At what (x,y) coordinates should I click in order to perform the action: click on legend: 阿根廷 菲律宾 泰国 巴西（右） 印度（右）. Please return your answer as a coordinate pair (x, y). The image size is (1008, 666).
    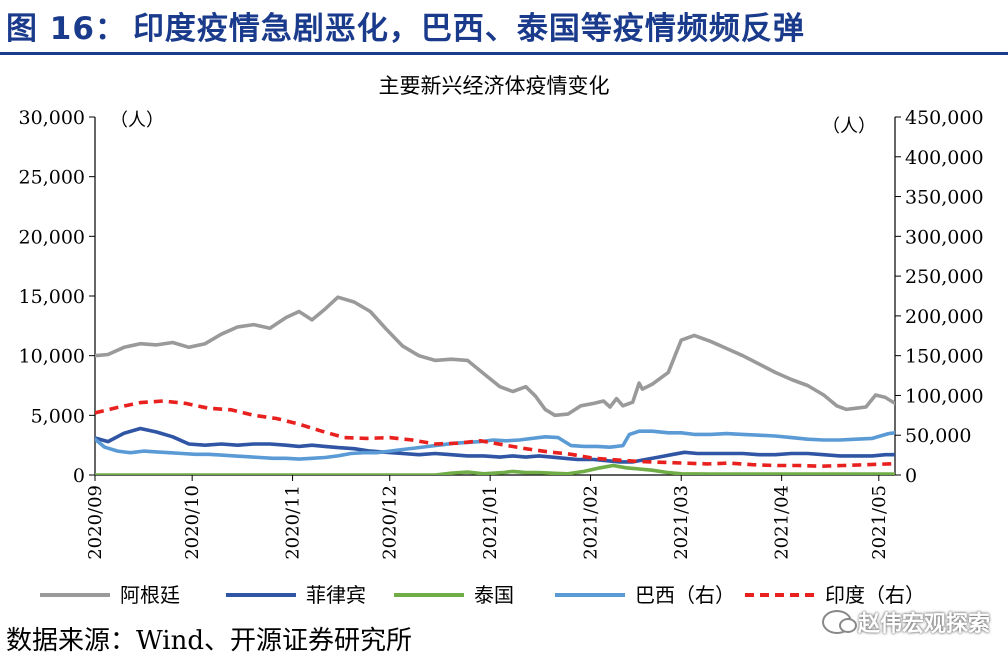
    Looking at the image, I should click on (482, 595).